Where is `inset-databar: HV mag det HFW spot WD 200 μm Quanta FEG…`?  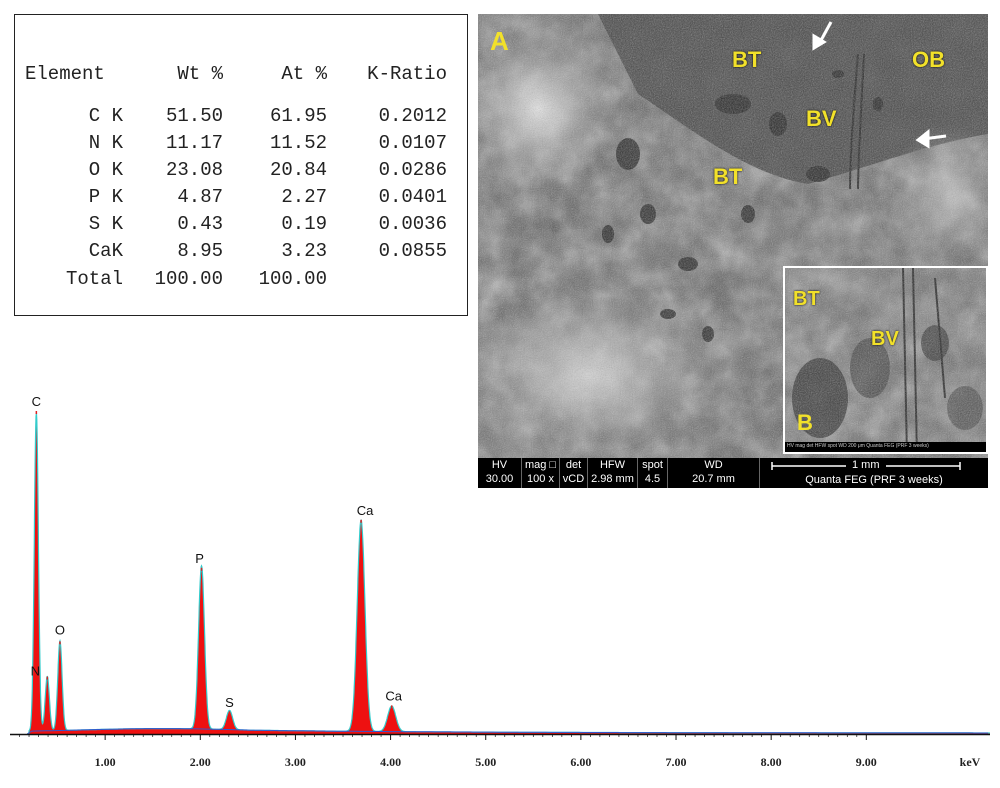
inset-databar: HV mag det HFW spot WD 200 μm Quanta FEG… is located at coordinates (858, 446).